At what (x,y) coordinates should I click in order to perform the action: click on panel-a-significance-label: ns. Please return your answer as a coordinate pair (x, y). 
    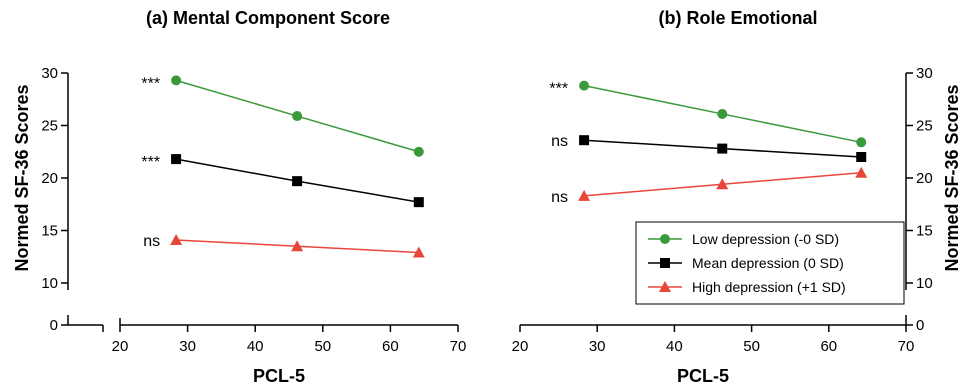
    Looking at the image, I should click on (151, 241).